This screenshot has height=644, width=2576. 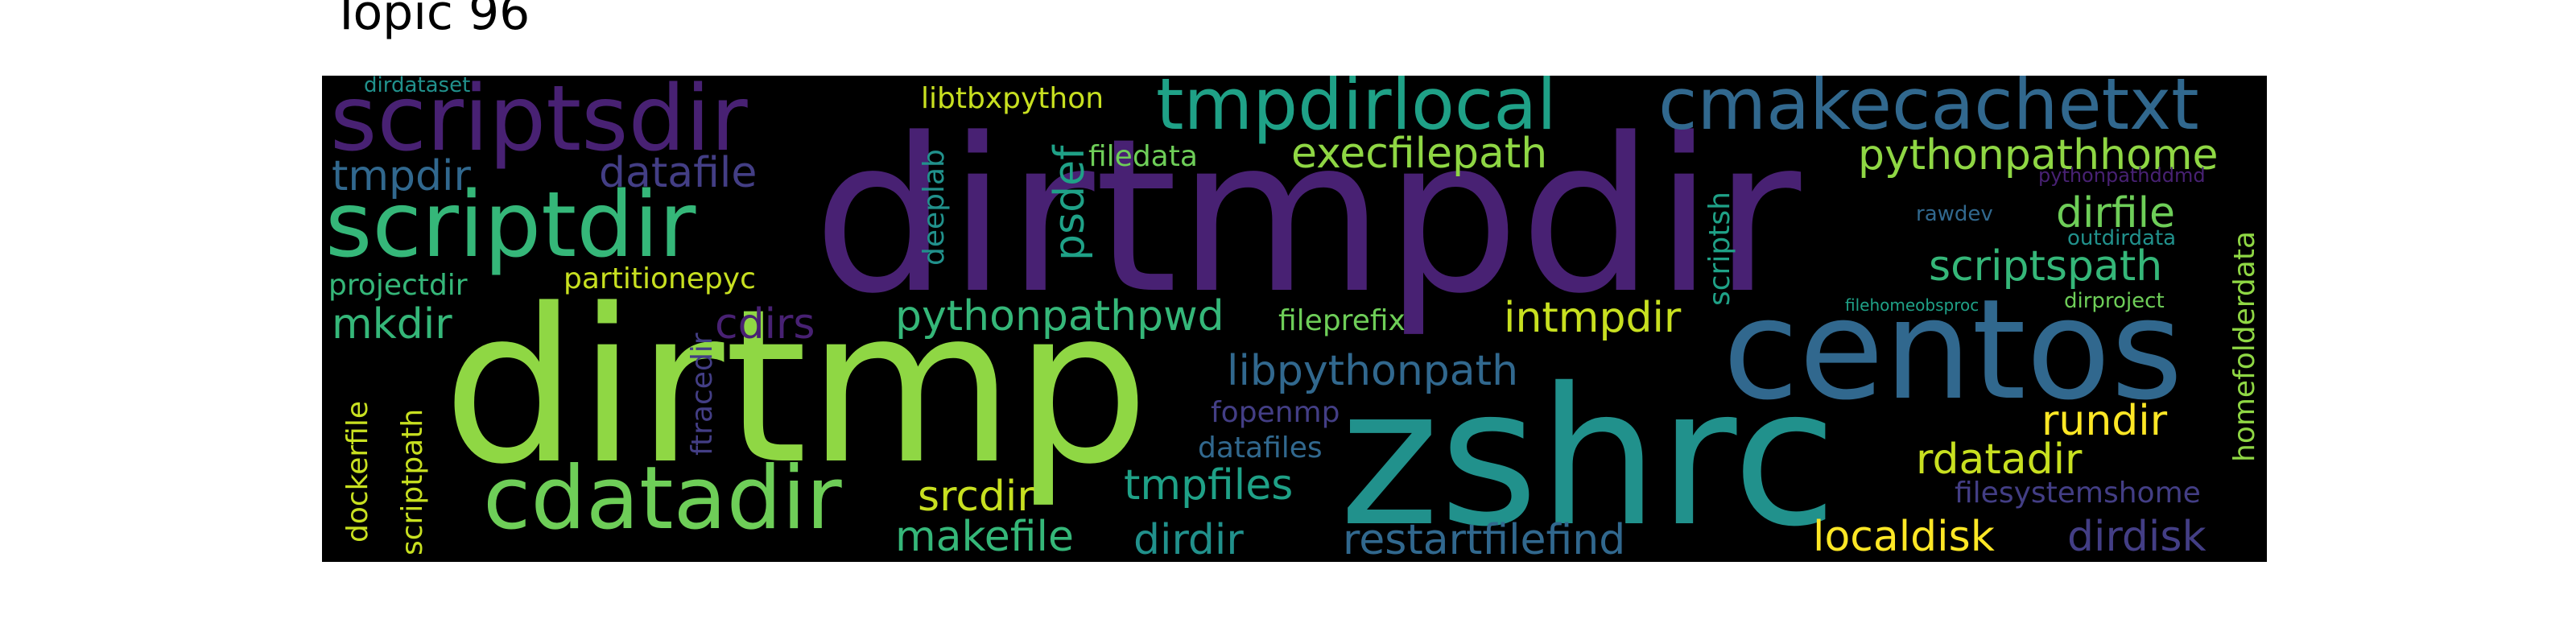 What do you see at coordinates (796, 388) in the screenshot?
I see `word-dirtmp: dirtmp` at bounding box center [796, 388].